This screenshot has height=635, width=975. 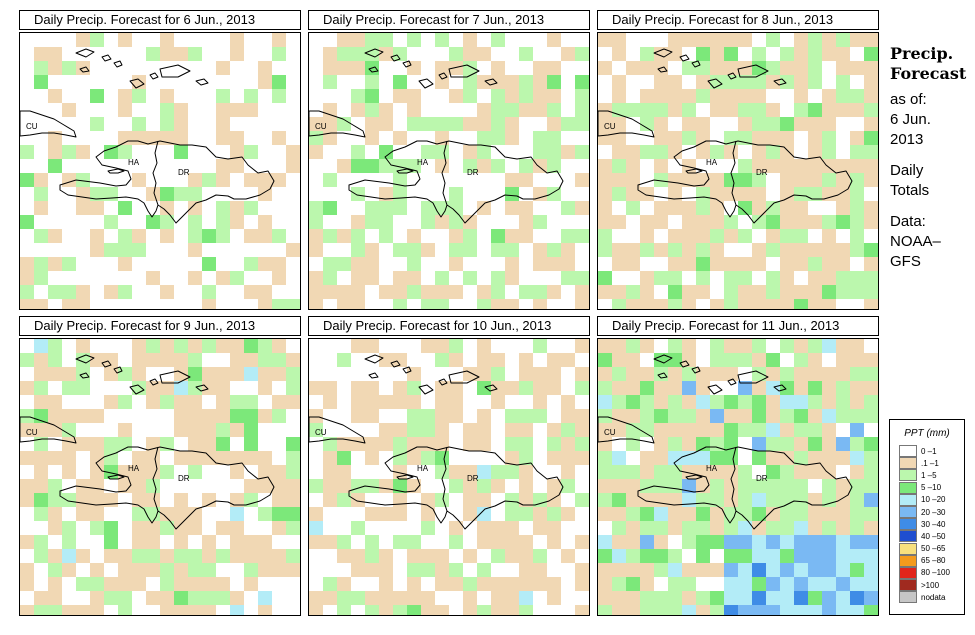 I want to click on gonave-island, so click(x=694, y=477).